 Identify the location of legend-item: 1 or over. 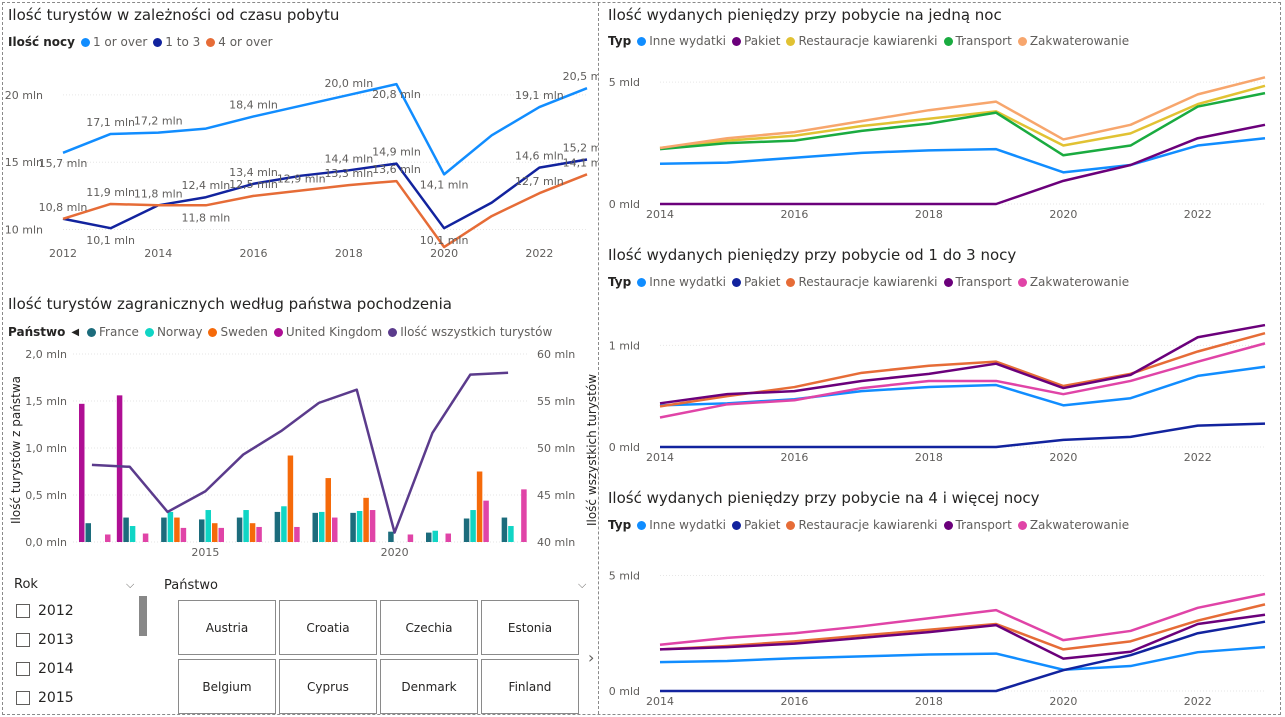
(113, 42).